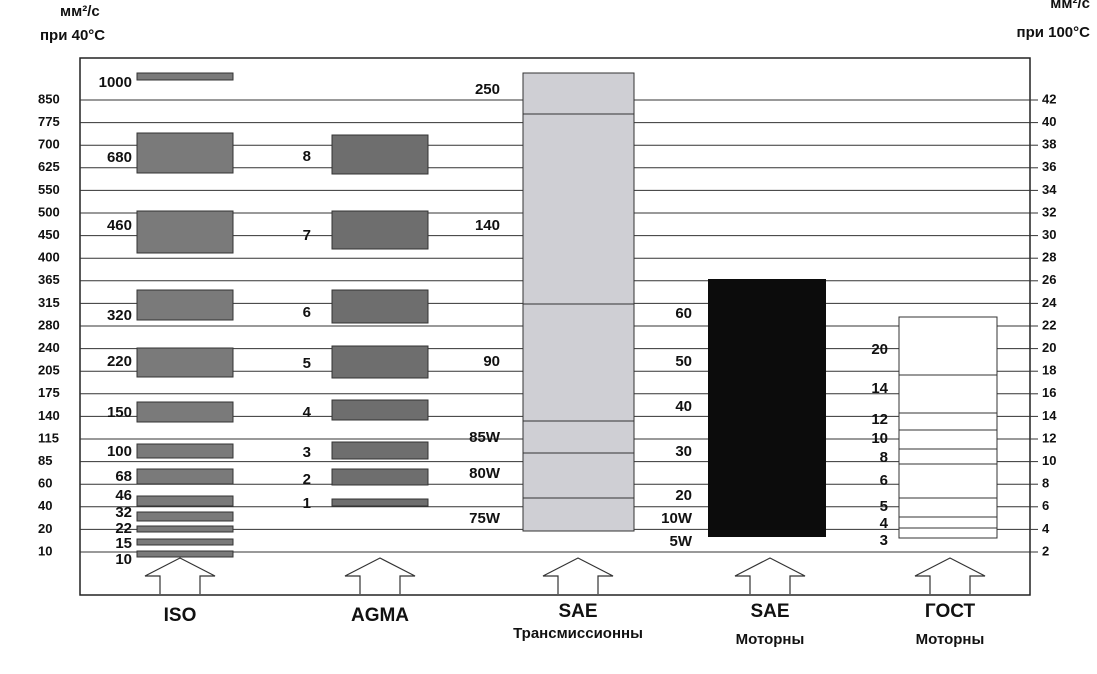 Image resolution: width=1097 pixels, height=674 pixels. What do you see at coordinates (307, 503) in the screenshot?
I see `agma-grade: 1` at bounding box center [307, 503].